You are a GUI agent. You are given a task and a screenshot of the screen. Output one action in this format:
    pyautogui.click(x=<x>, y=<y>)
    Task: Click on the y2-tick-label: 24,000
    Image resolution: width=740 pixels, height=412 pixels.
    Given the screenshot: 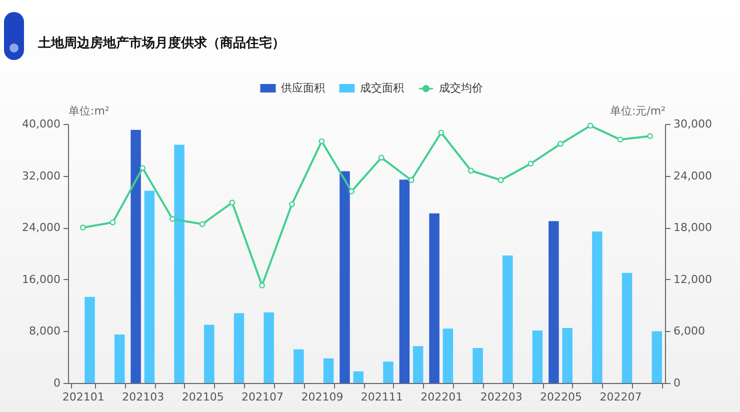 What is the action you would take?
    pyautogui.click(x=693, y=175)
    